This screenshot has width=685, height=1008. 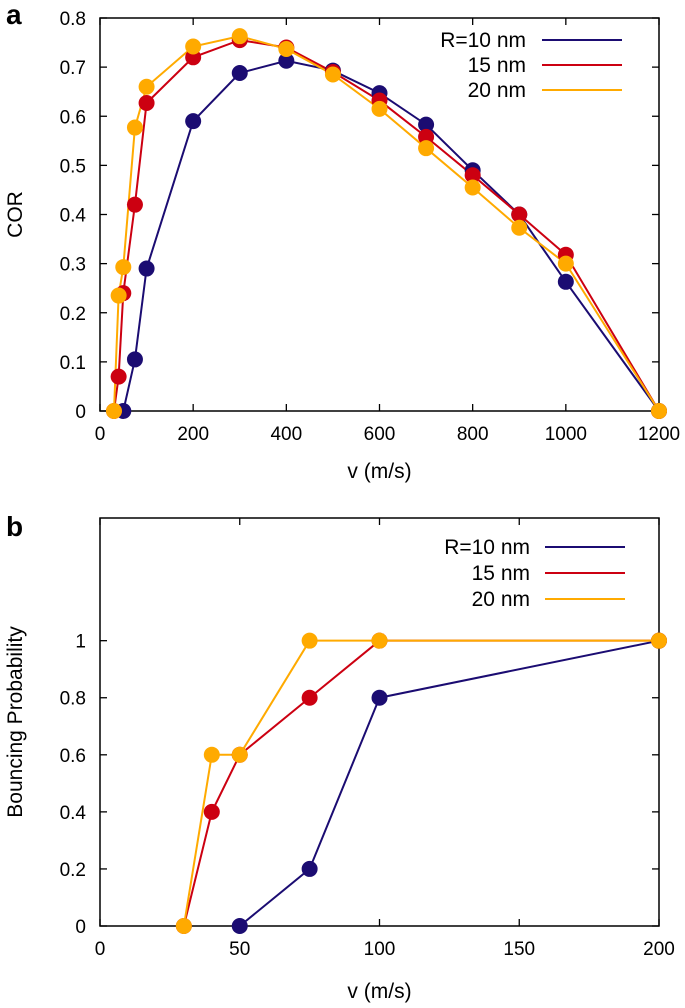 I want to click on x-tick-label: 1000, so click(x=566, y=434).